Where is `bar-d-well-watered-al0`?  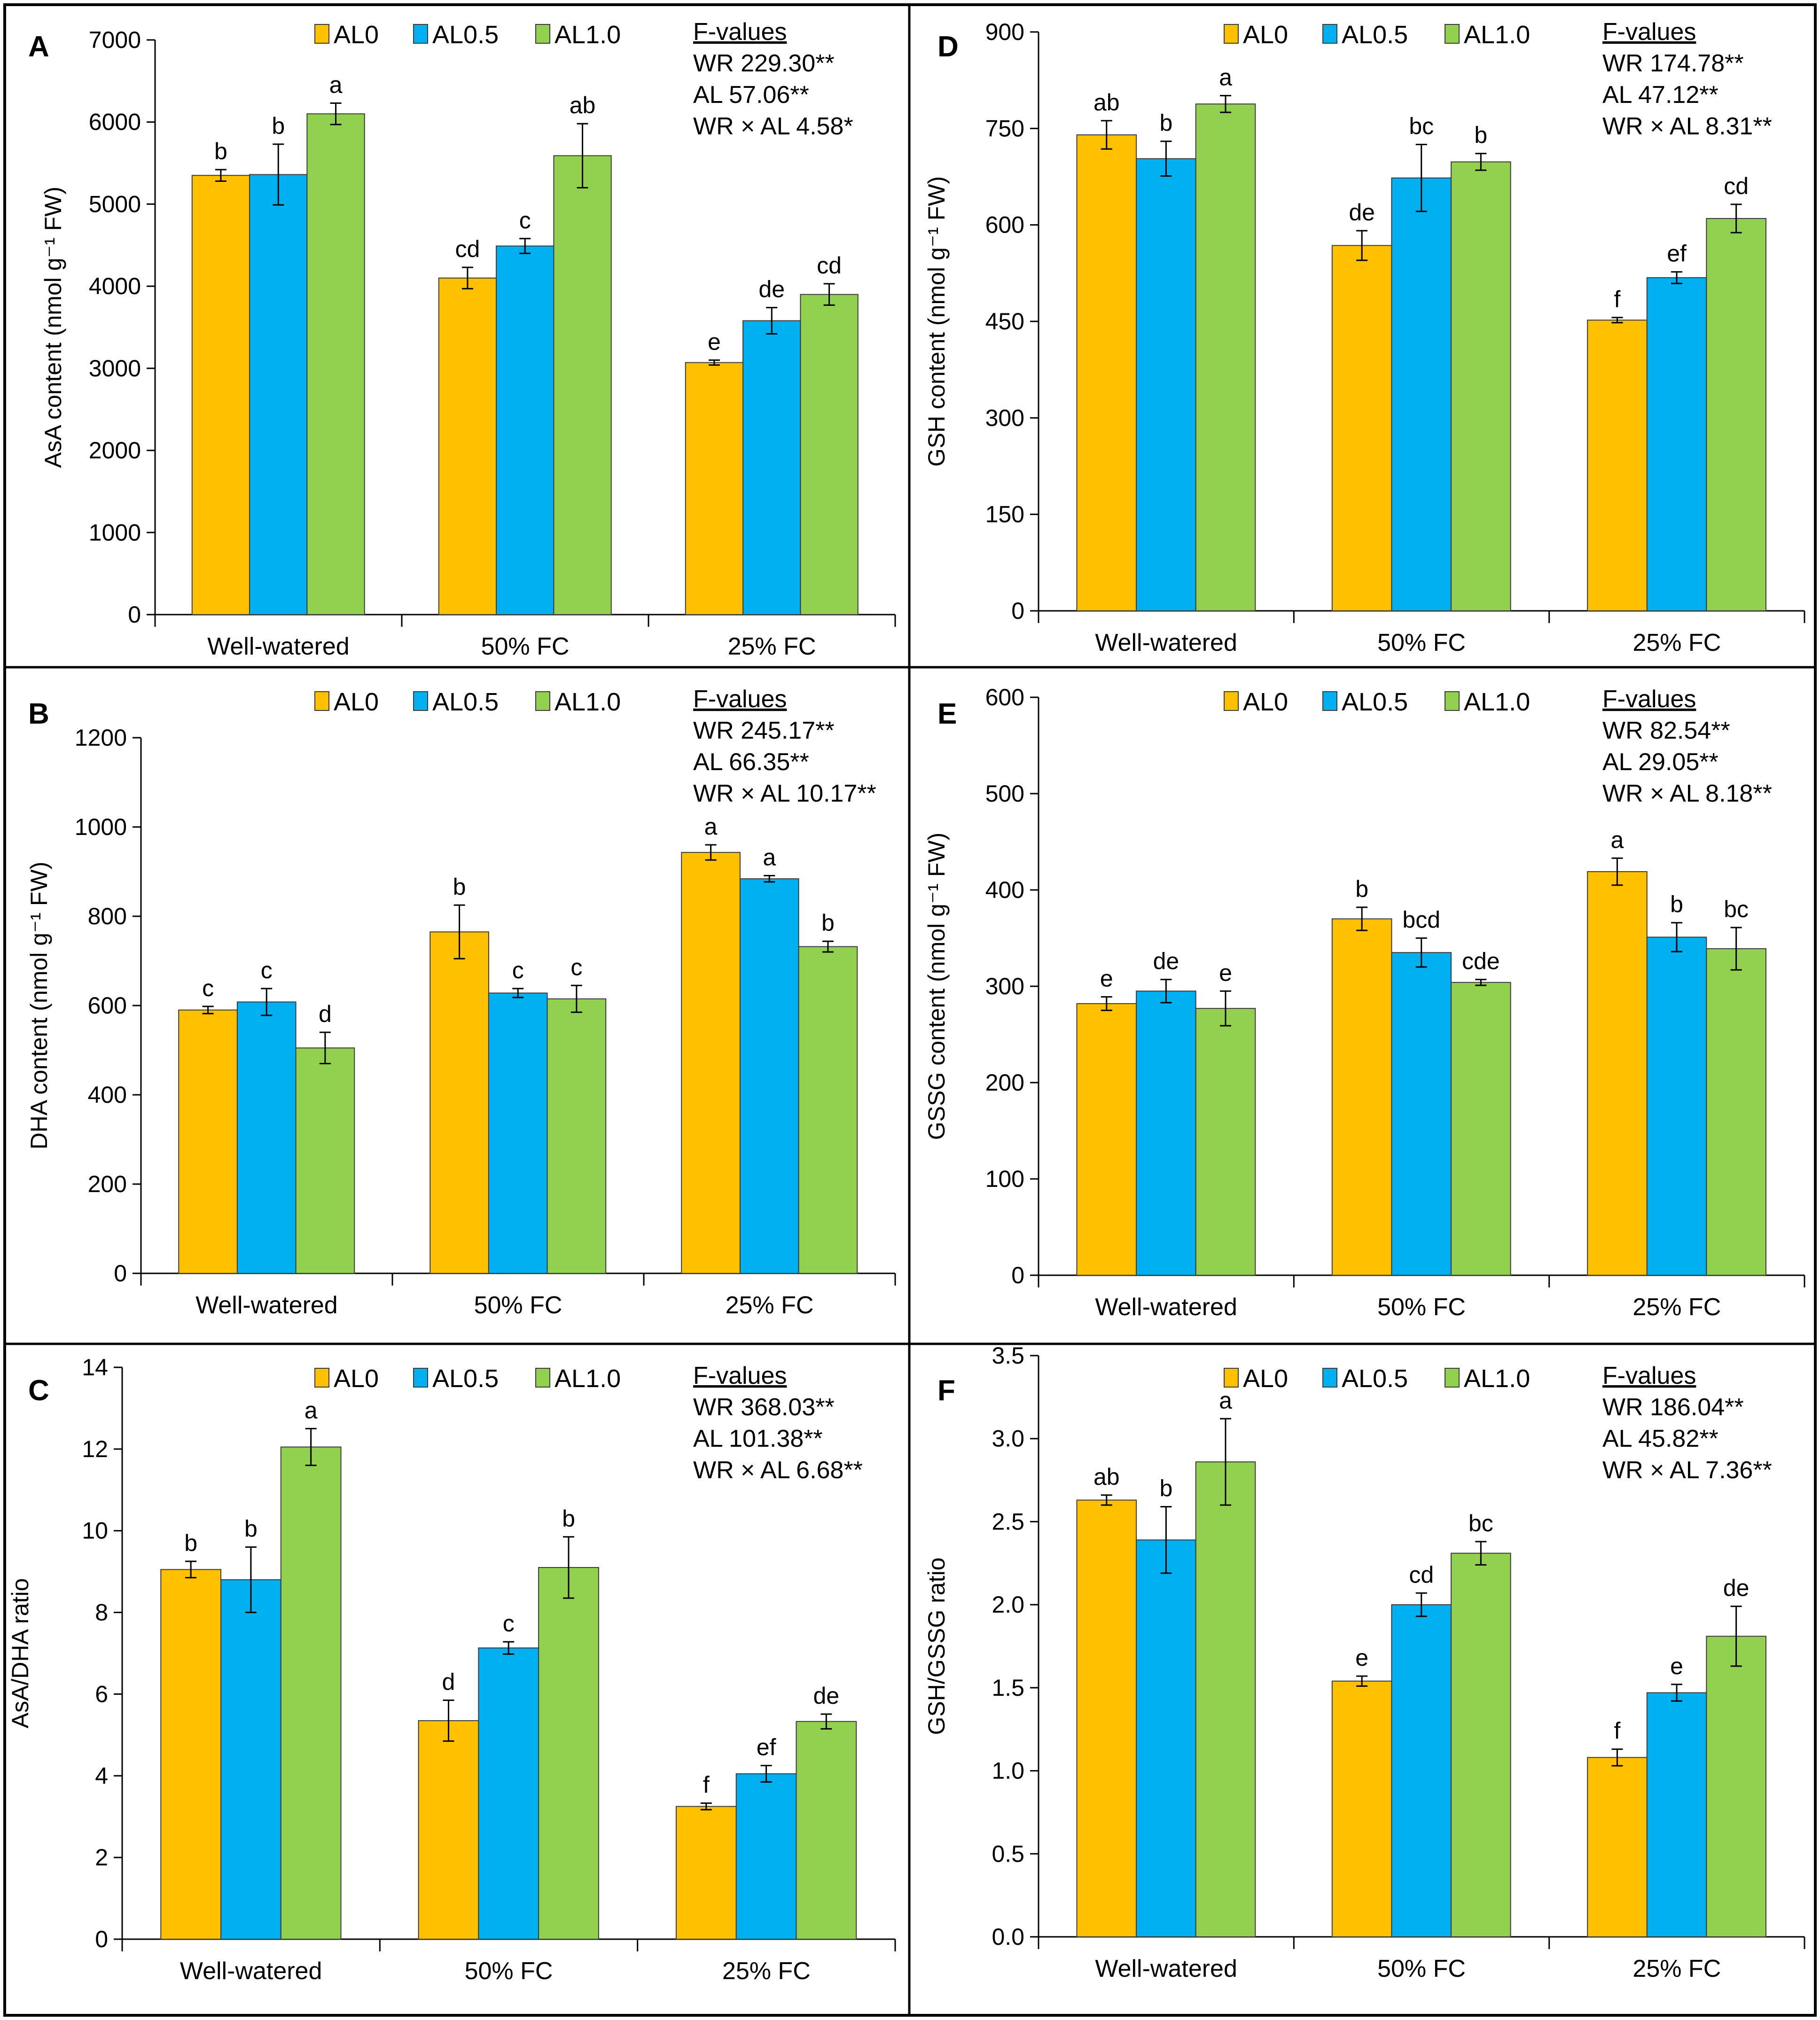
bar-d-well-watered-al0 is located at coordinates (1106, 372).